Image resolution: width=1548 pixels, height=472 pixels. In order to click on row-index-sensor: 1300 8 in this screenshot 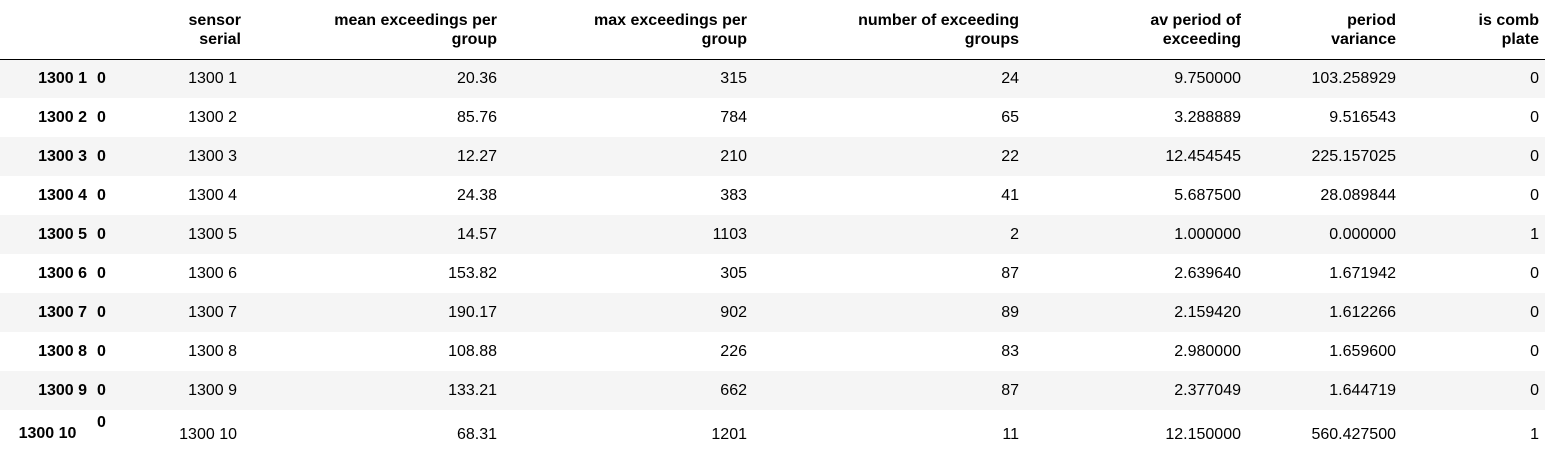, I will do `click(62, 351)`.